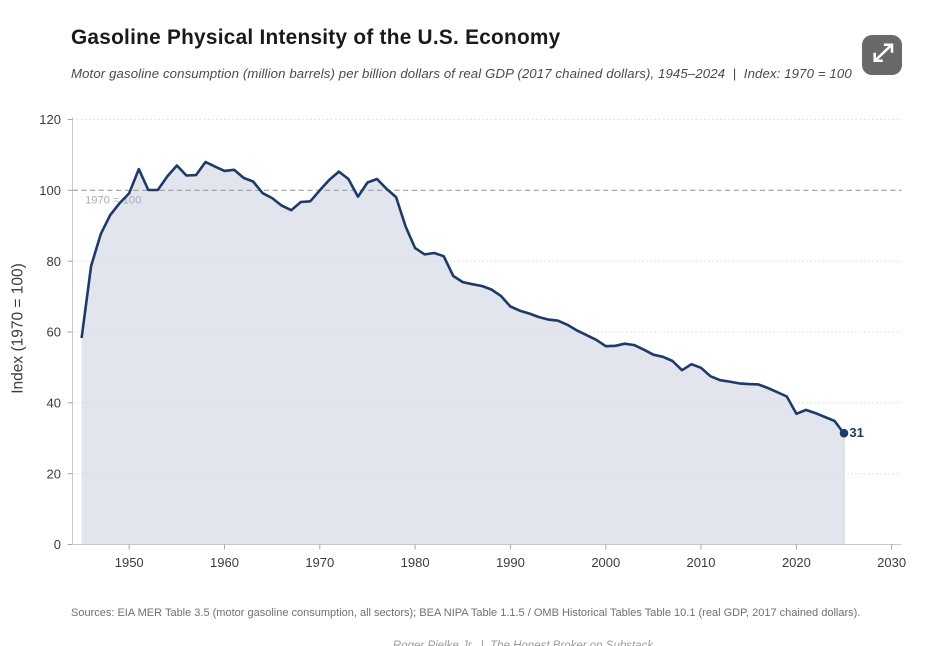  What do you see at coordinates (796, 562) in the screenshot?
I see `svg-text: 2020` at bounding box center [796, 562].